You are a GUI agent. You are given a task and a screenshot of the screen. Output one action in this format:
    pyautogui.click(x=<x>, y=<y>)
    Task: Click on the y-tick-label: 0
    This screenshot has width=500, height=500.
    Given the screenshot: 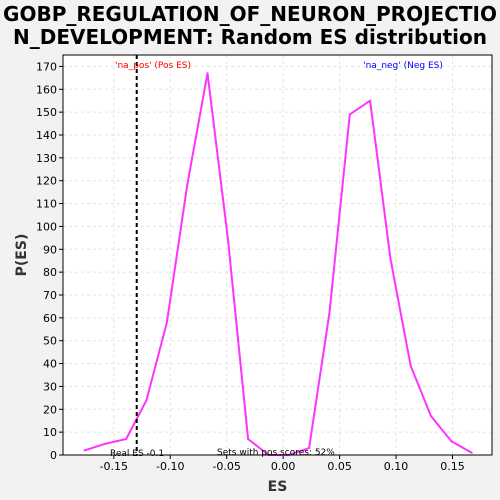 What is the action you would take?
    pyautogui.click(x=53, y=455)
    